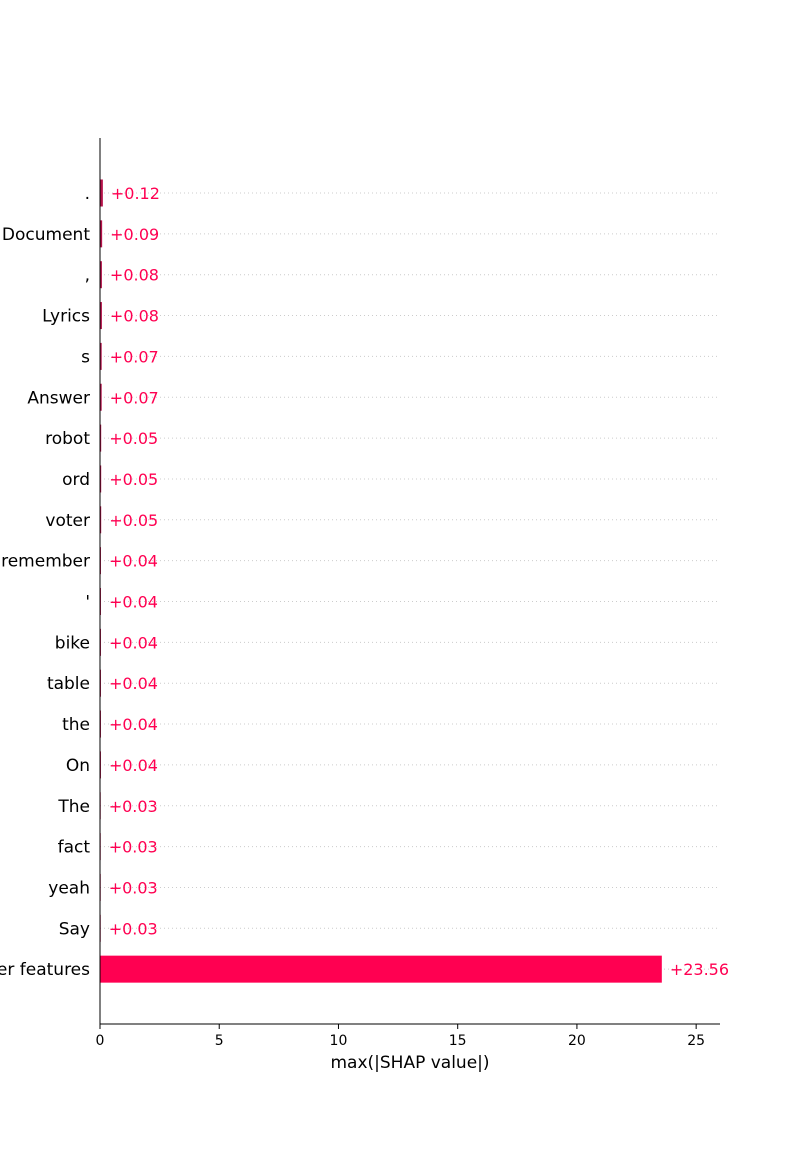 The width and height of the screenshot is (800, 1150). Describe the element at coordinates (67, 521) in the screenshot. I see `category-label: voter` at that location.